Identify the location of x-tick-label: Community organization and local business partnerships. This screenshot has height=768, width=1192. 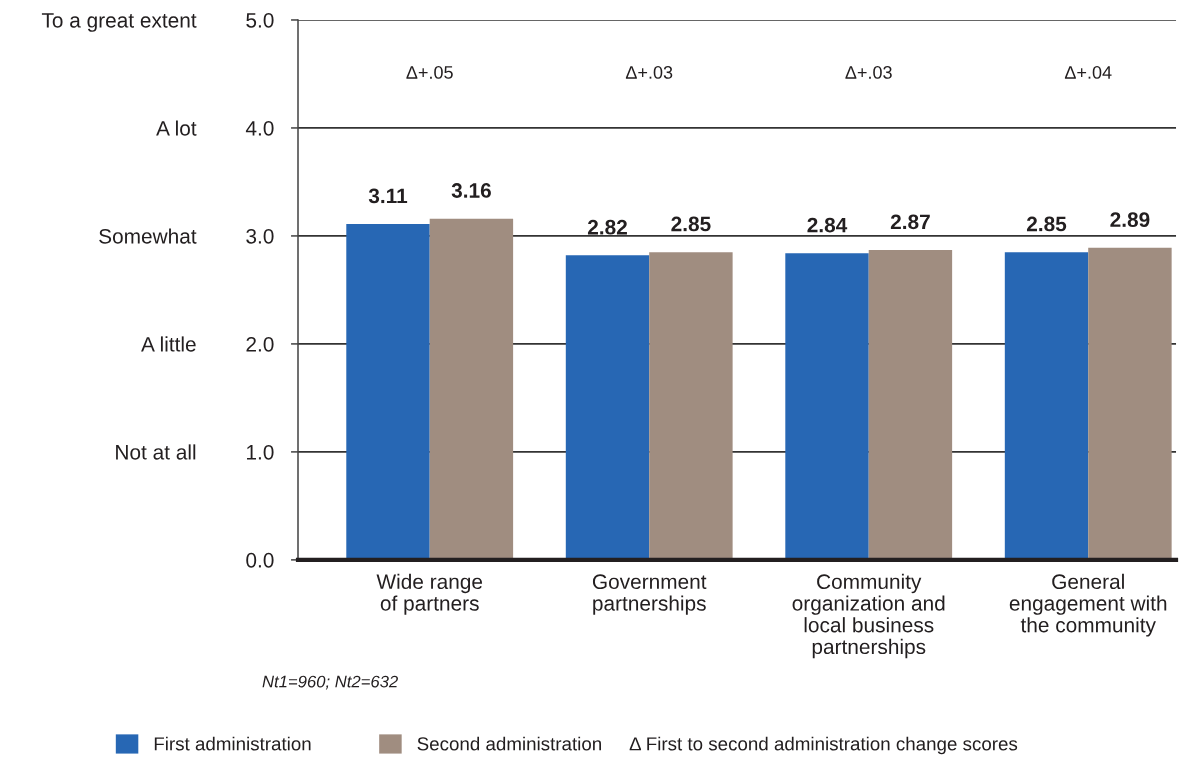
(868, 616).